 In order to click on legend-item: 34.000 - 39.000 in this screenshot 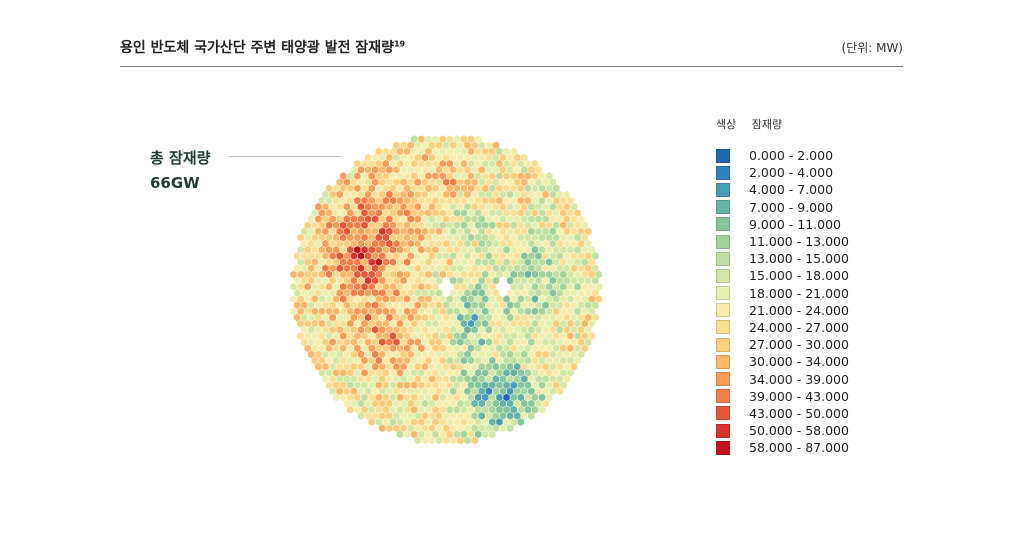, I will do `click(782, 378)`.